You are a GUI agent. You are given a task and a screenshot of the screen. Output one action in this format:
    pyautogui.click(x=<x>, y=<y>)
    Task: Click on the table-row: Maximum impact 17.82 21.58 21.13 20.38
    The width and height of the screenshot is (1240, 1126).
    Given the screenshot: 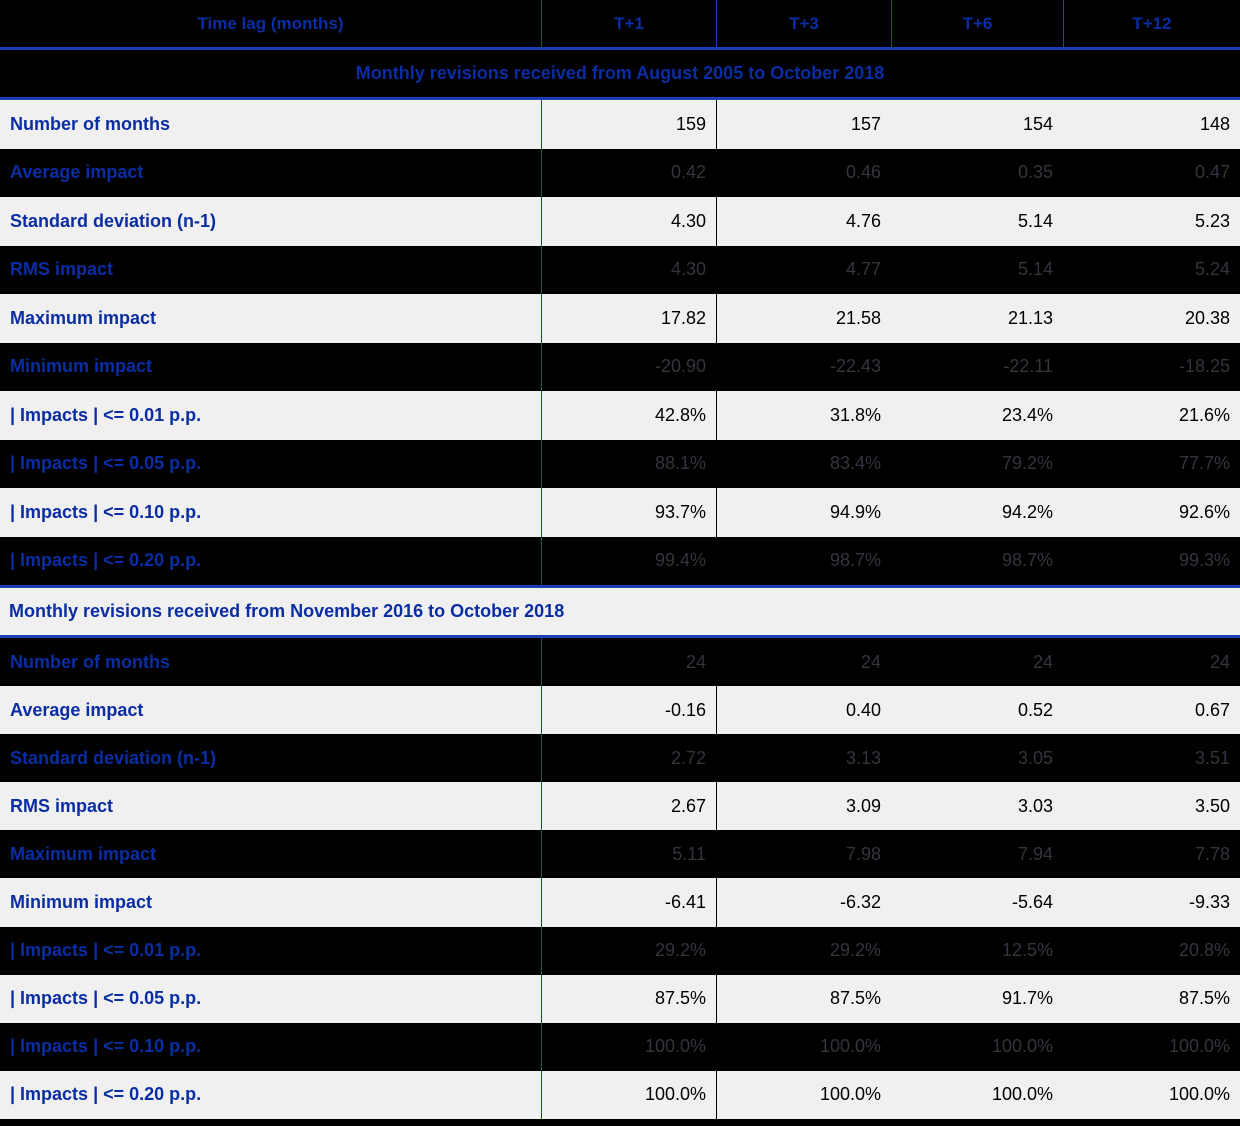 What is the action you would take?
    pyautogui.click(x=620, y=318)
    